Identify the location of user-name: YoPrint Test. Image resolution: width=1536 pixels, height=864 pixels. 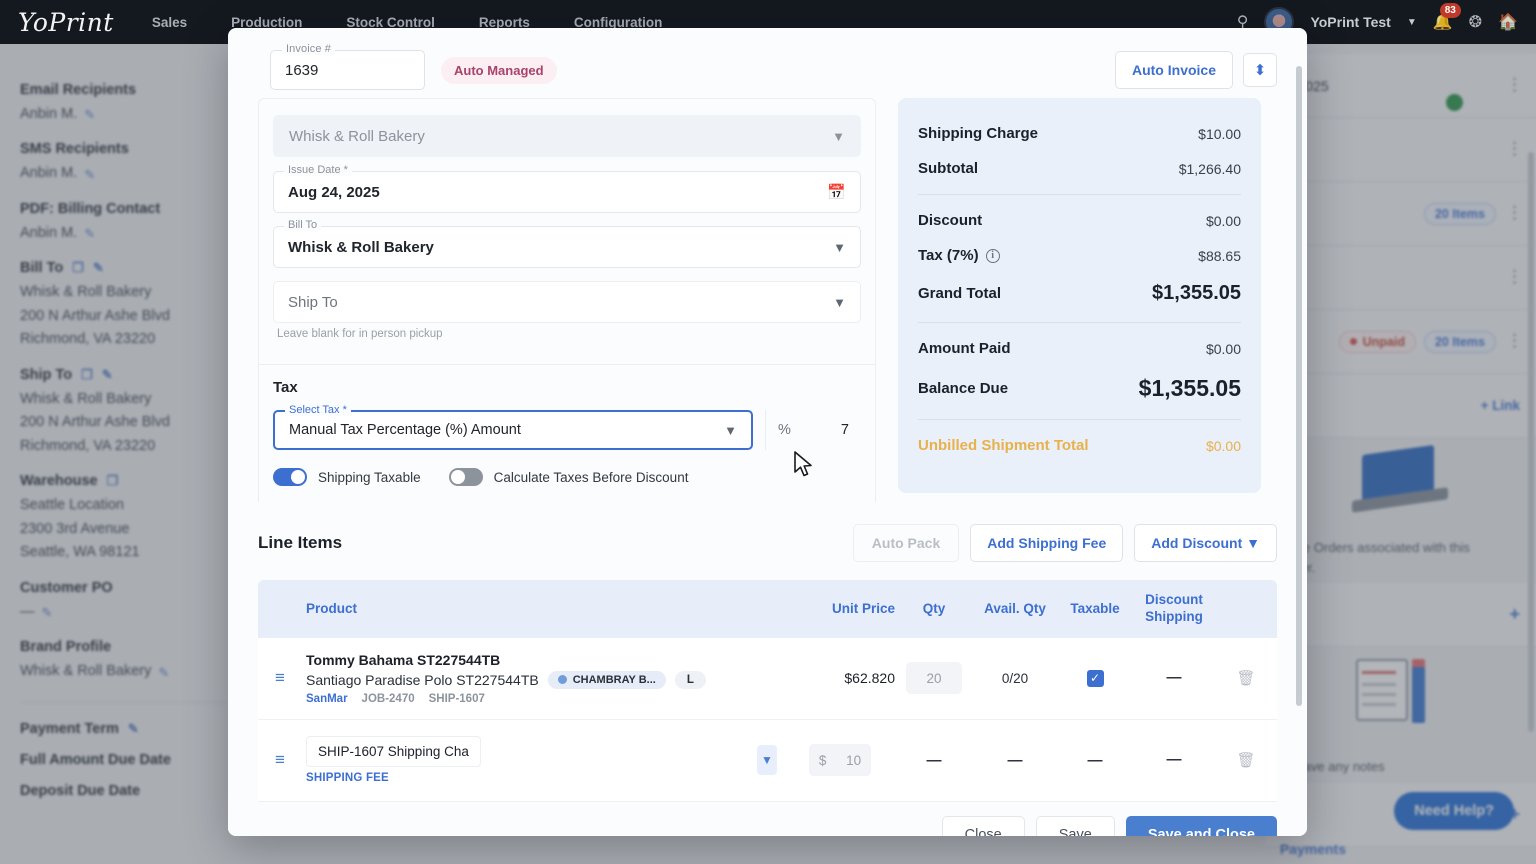
(1350, 22).